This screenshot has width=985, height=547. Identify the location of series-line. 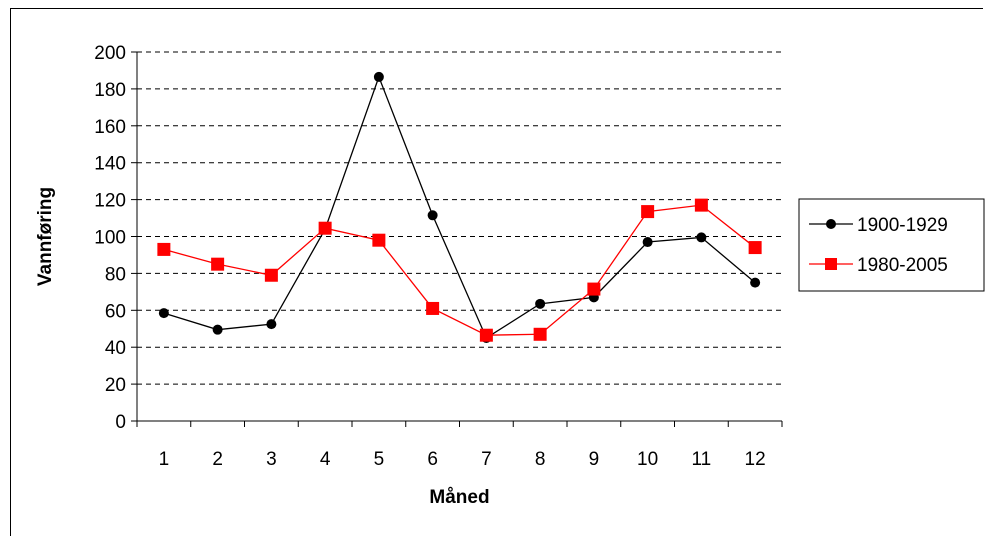
(459, 270).